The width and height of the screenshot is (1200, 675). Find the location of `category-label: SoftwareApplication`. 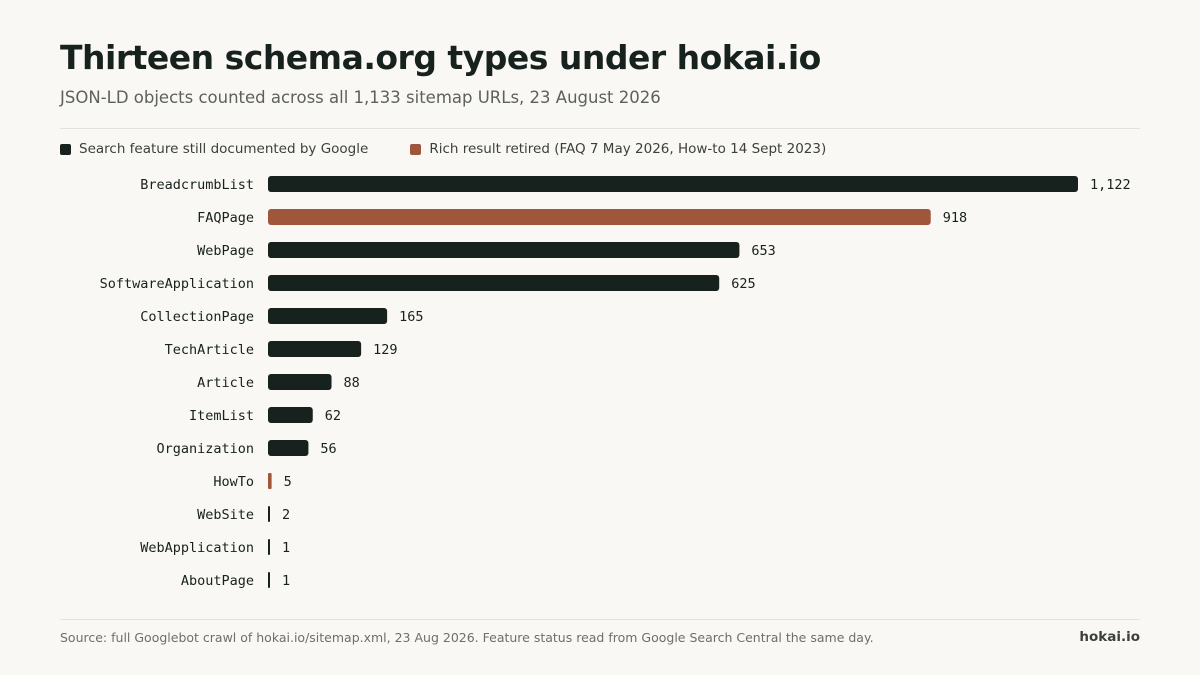

category-label: SoftwareApplication is located at coordinates (177, 284).